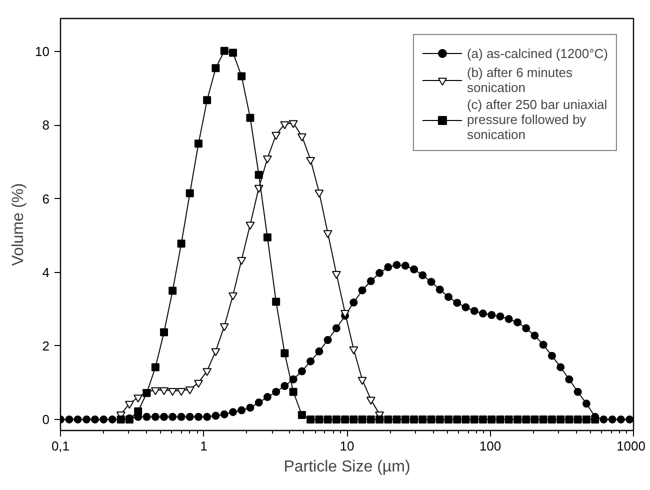 Image resolution: width=650 pixels, height=490 pixels. I want to click on x-tick-label: 1000, so click(631, 446).